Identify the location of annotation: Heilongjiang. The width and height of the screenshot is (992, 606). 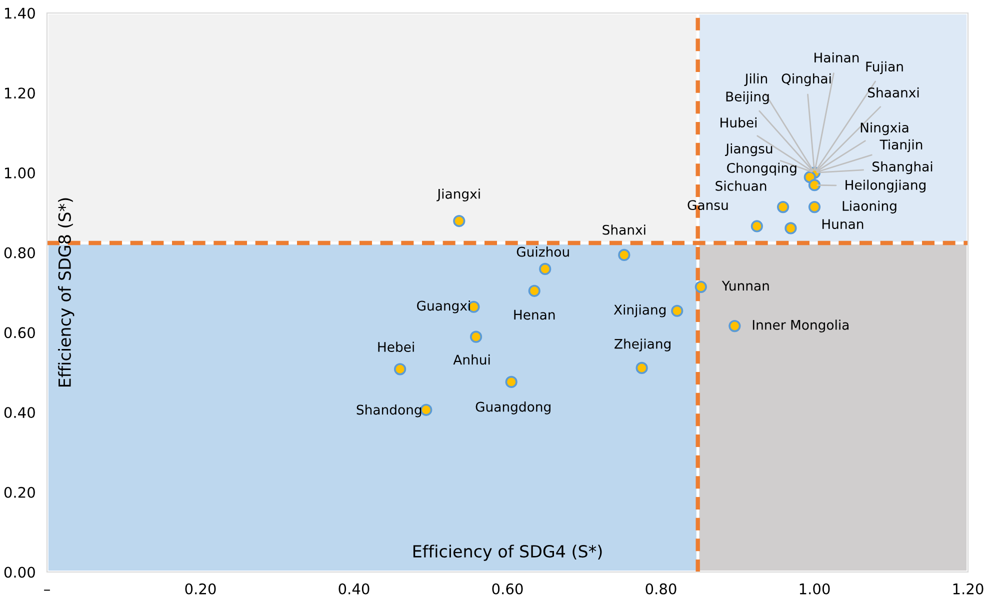
(886, 186).